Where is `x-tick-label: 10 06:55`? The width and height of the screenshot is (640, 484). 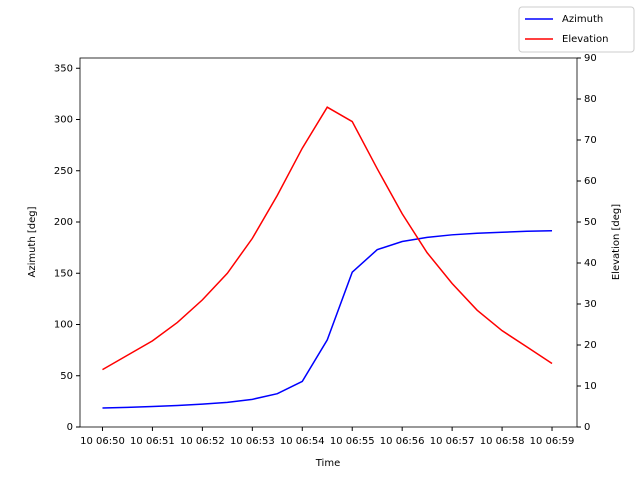
x-tick-label: 10 06:55 is located at coordinates (352, 441).